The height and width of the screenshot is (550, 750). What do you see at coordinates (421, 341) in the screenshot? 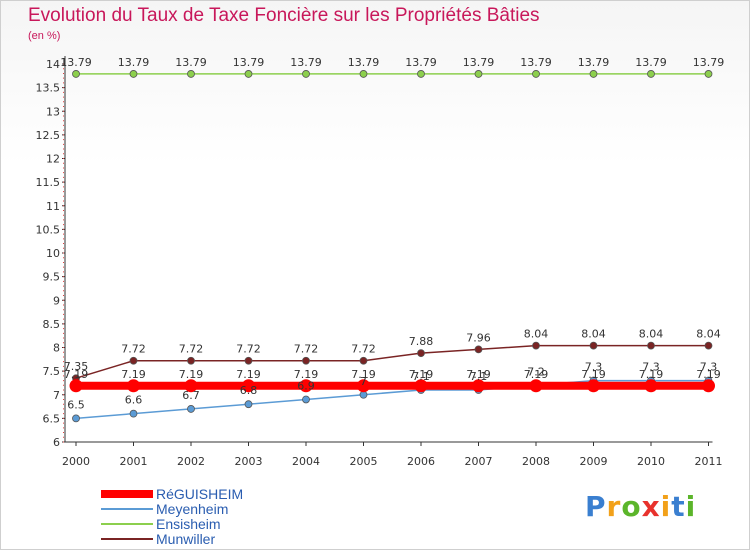
I see `data-label: 7.88` at bounding box center [421, 341].